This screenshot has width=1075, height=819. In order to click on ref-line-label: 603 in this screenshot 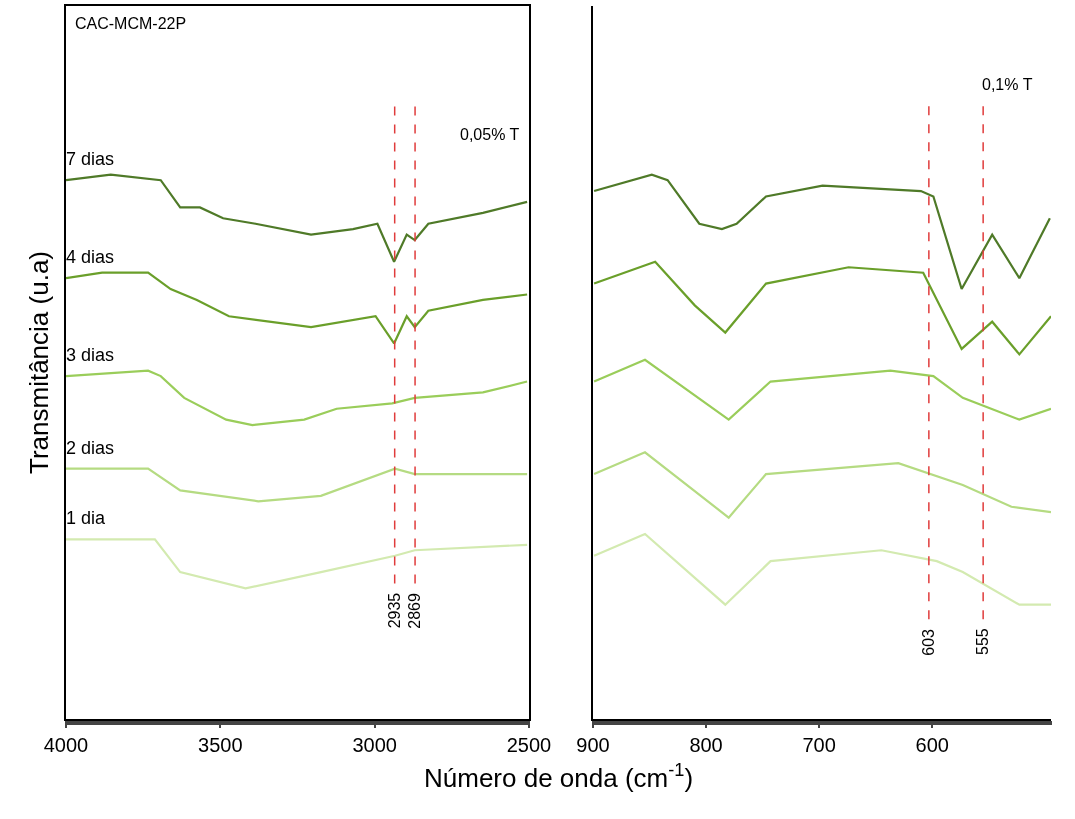, I will do `click(929, 642)`.